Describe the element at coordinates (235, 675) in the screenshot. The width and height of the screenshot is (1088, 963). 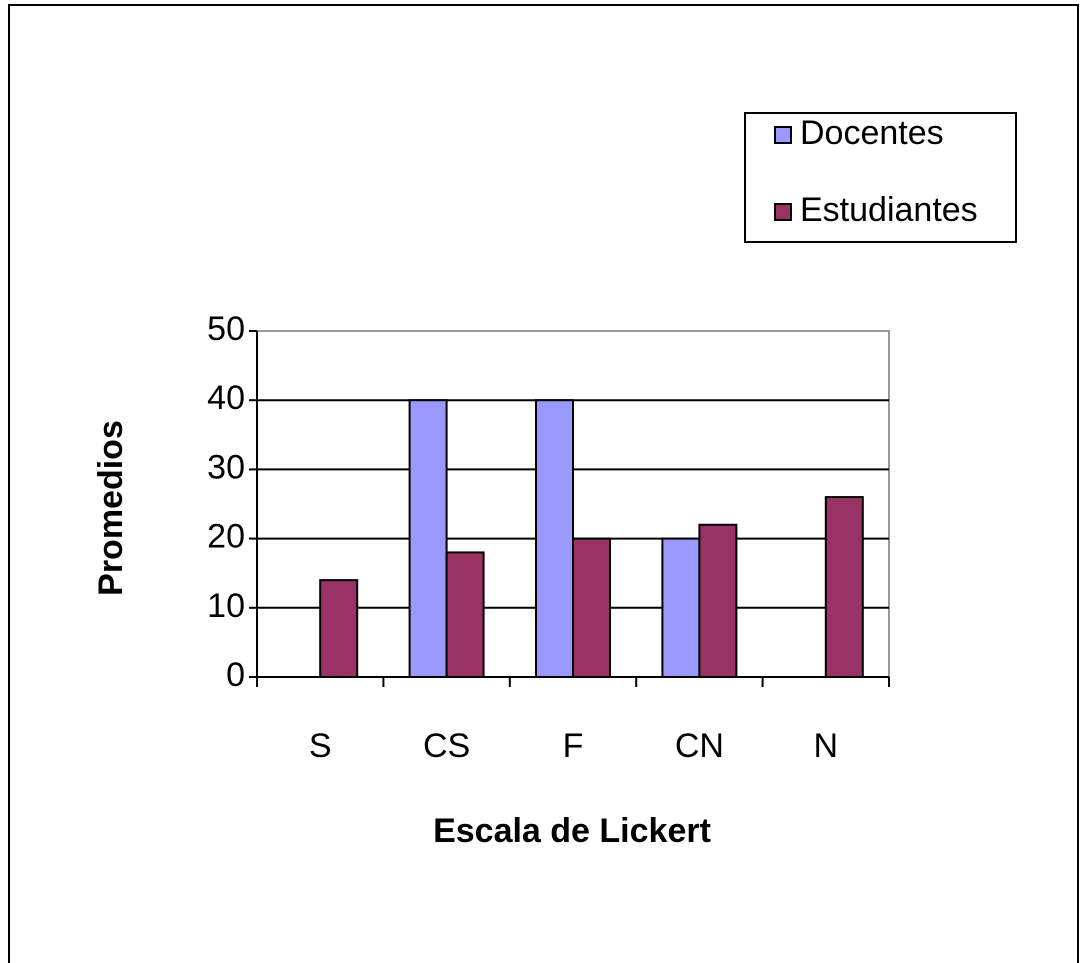
I see `y-tick-label: 0` at that location.